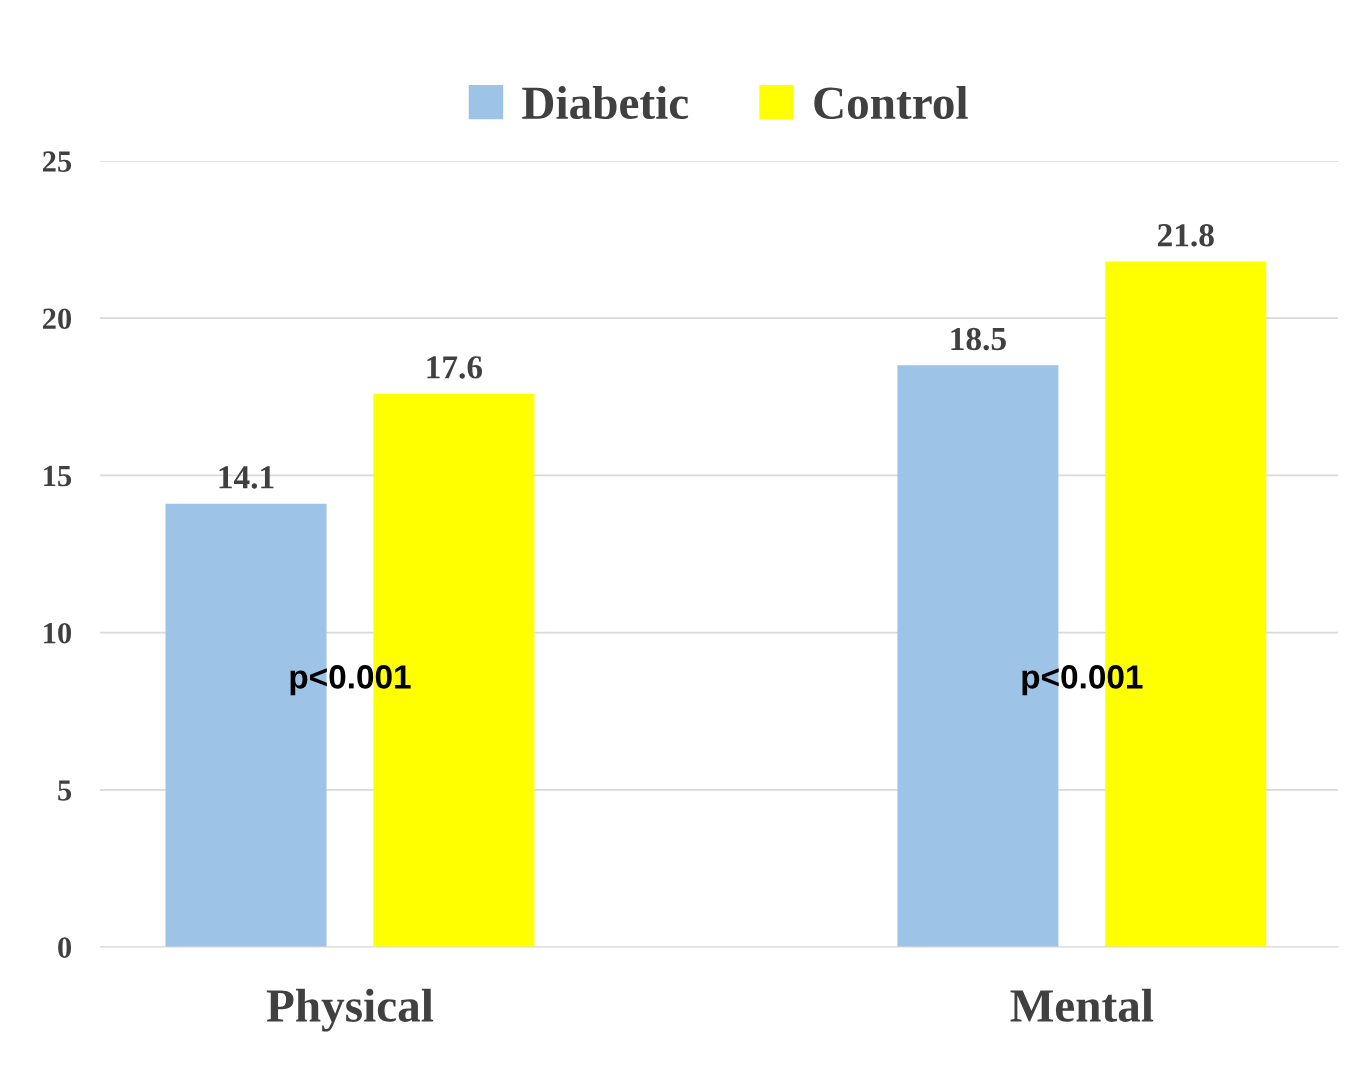  Describe the element at coordinates (891, 102) in the screenshot. I see `legend-label: Control` at that location.